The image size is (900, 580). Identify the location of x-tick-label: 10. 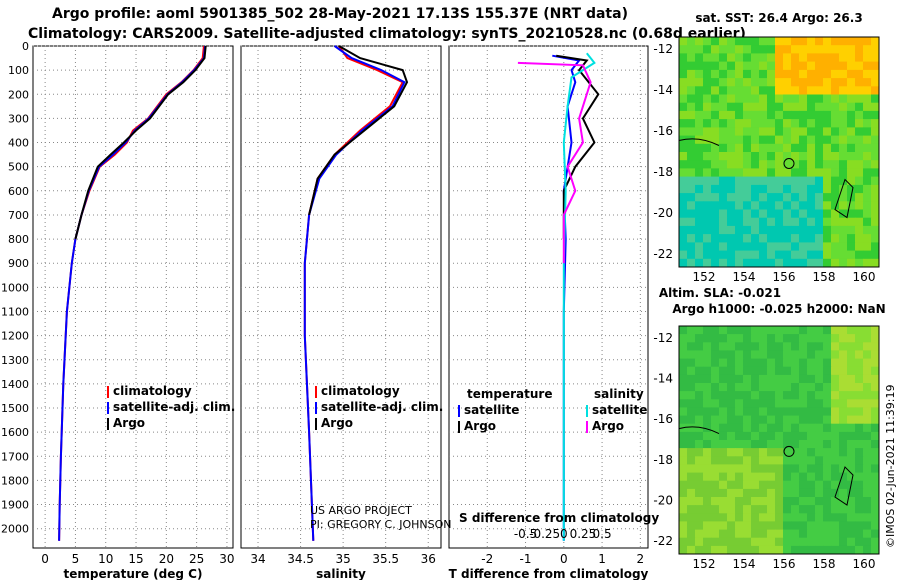
(105, 559).